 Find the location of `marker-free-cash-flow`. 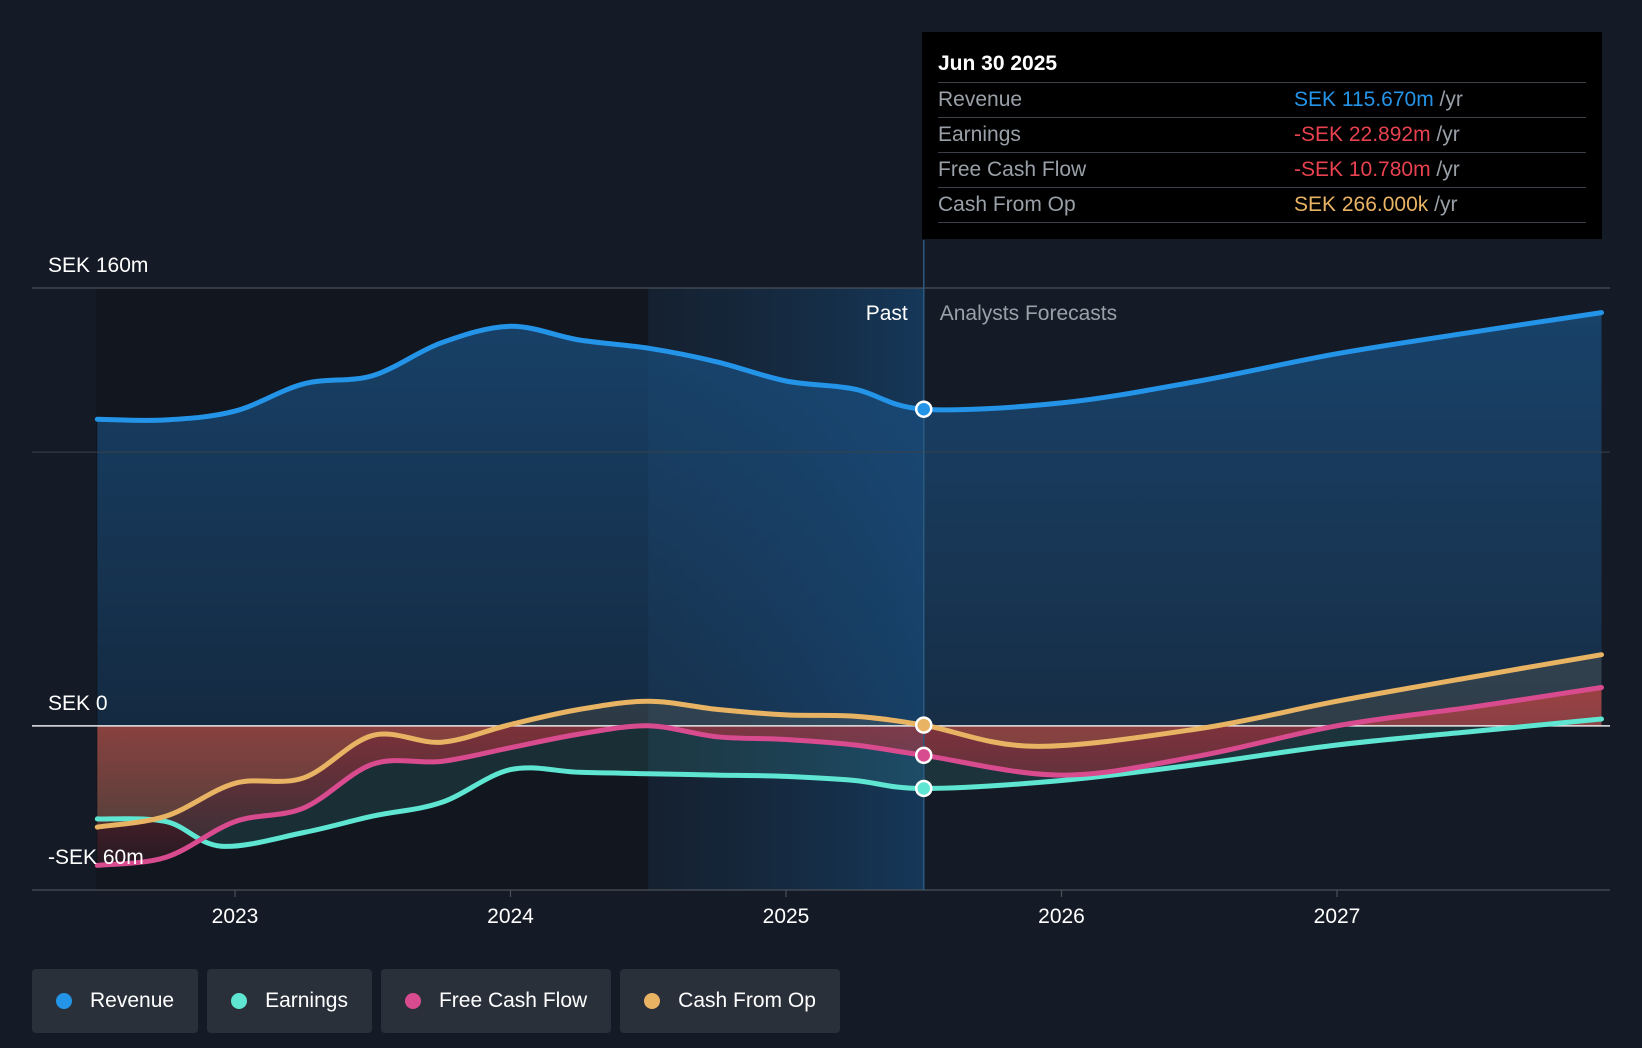

marker-free-cash-flow is located at coordinates (924, 755).